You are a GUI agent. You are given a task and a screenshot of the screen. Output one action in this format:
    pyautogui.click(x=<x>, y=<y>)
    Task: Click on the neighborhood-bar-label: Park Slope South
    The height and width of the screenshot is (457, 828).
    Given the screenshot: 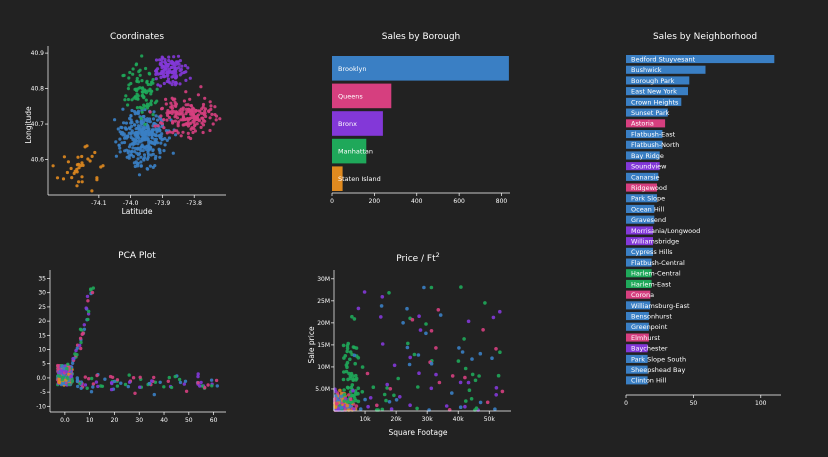 What is the action you would take?
    pyautogui.click(x=658, y=359)
    